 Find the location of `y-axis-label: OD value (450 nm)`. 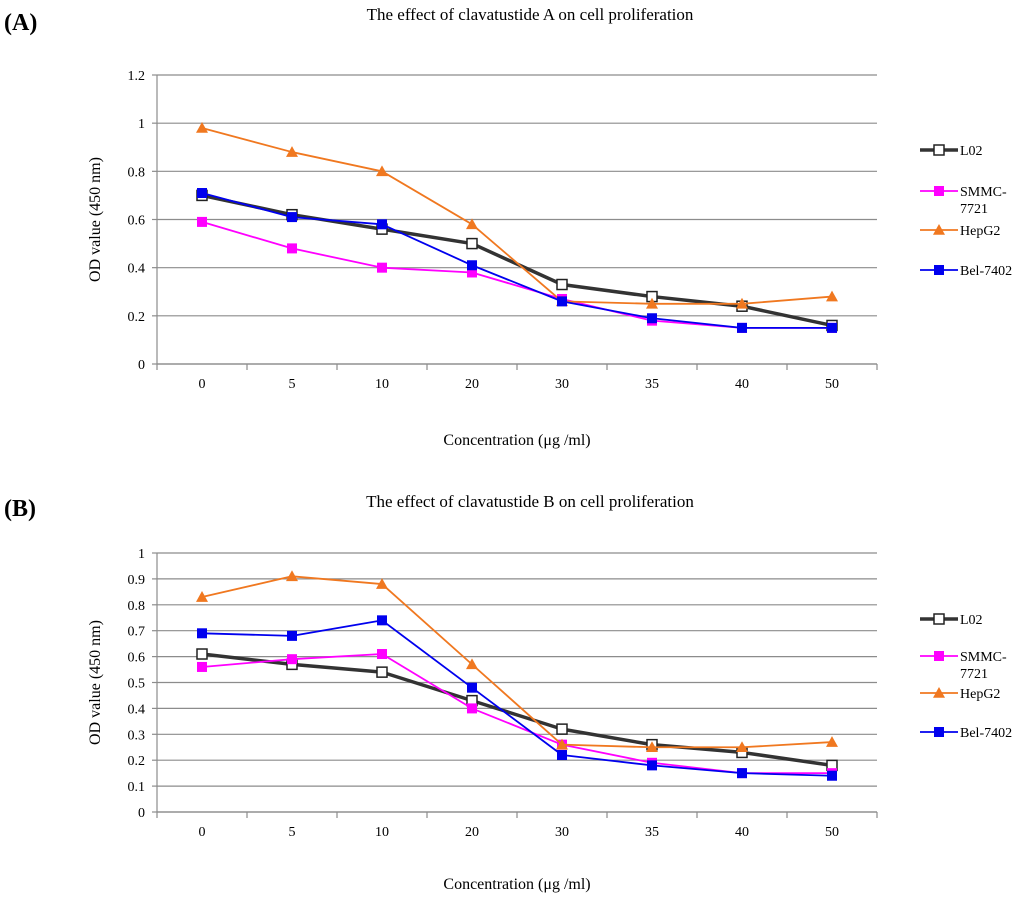

y-axis-label: OD value (450 nm) is located at coordinates (95, 682).